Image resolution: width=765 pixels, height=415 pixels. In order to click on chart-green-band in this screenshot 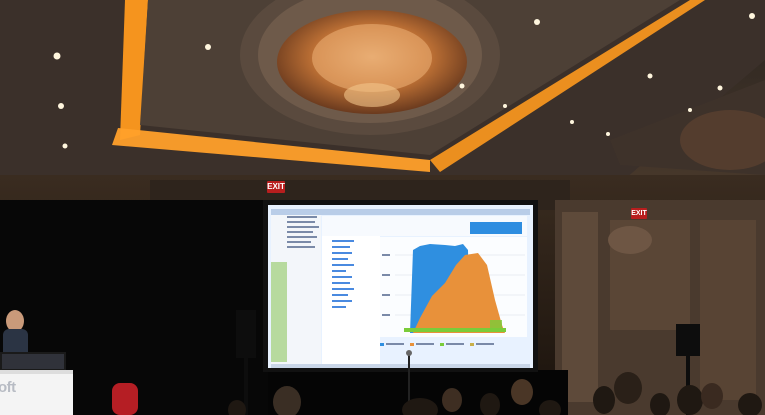, I will do `click(455, 330)`.